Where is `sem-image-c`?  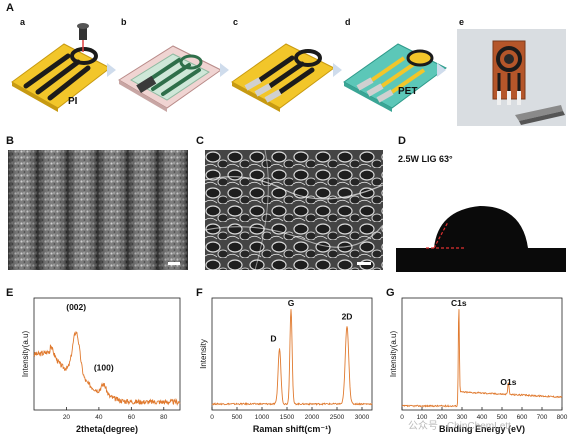 sem-image-c is located at coordinates (294, 210).